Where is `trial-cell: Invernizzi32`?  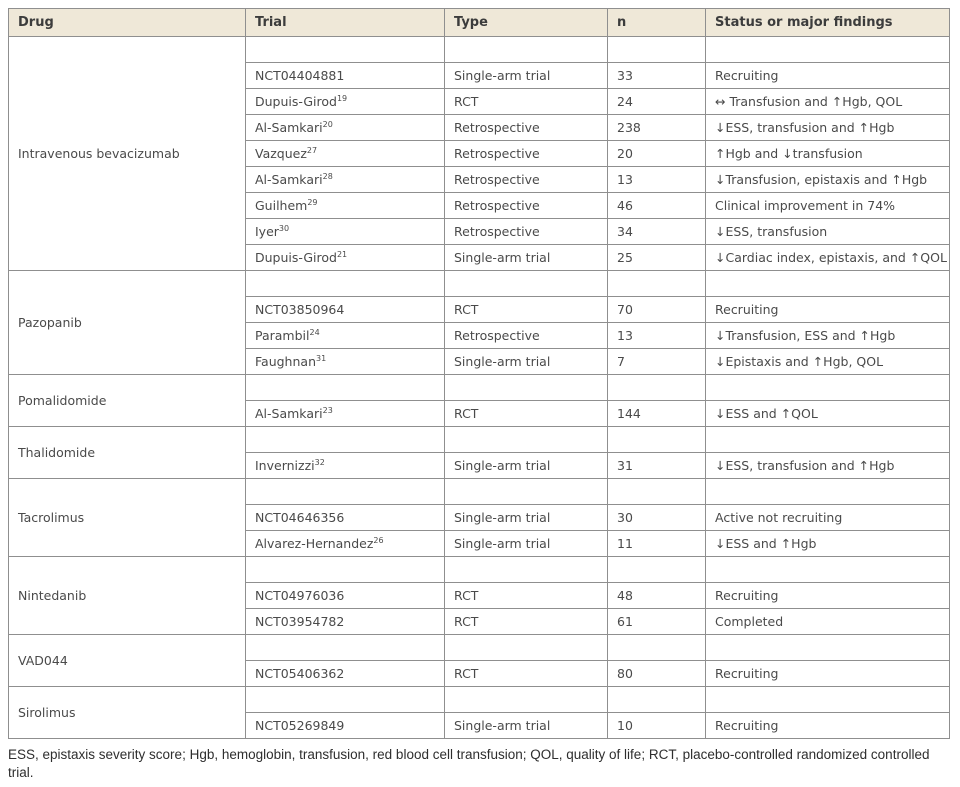 trial-cell: Invernizzi32 is located at coordinates (345, 465).